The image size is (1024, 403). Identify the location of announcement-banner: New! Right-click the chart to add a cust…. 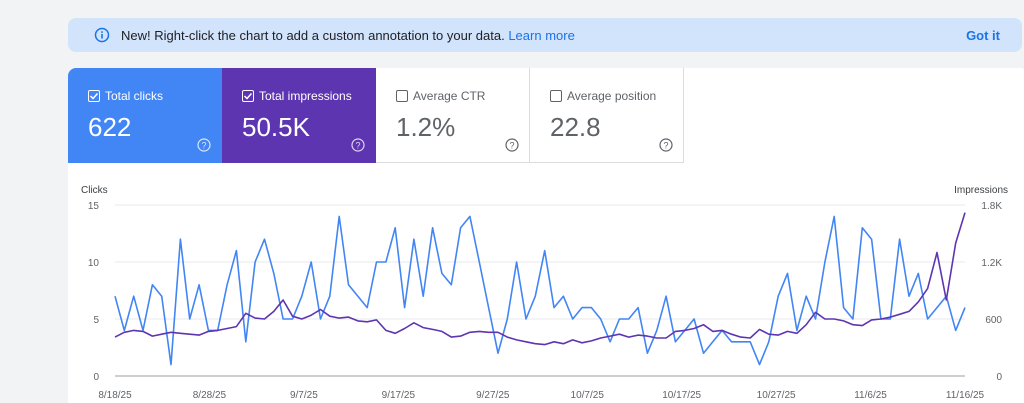
(545, 35).